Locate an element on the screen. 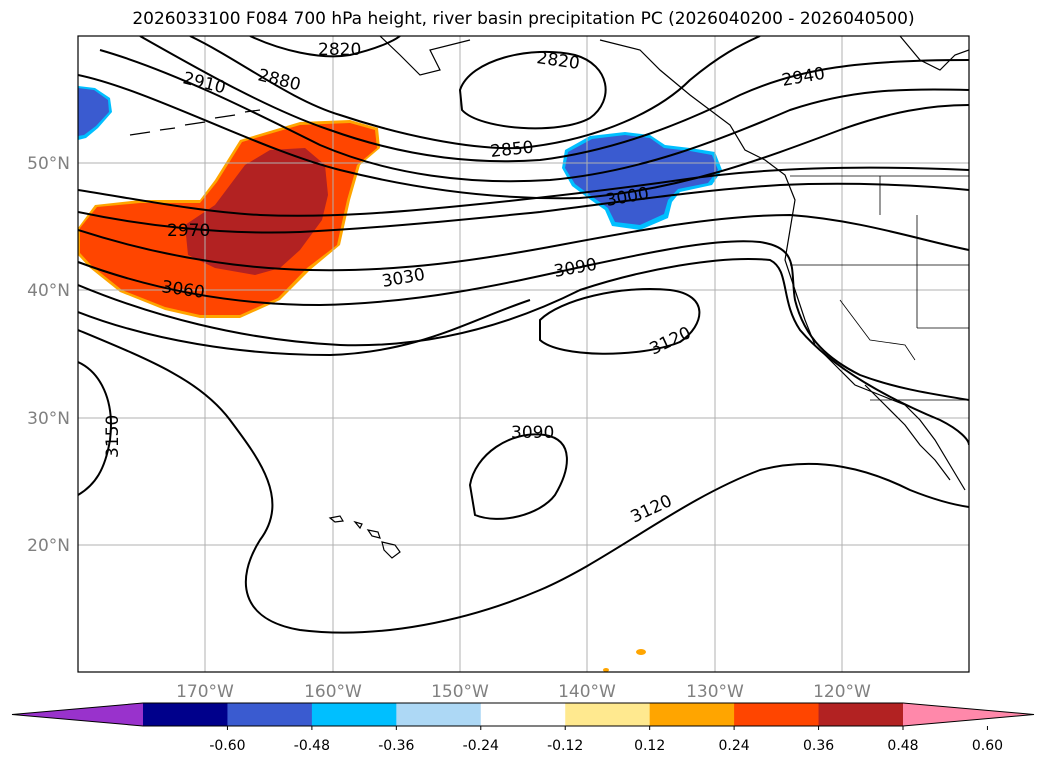 Image resolution: width=1047 pixels, height=765 pixels. lat-label: 20°N is located at coordinates (48, 546).